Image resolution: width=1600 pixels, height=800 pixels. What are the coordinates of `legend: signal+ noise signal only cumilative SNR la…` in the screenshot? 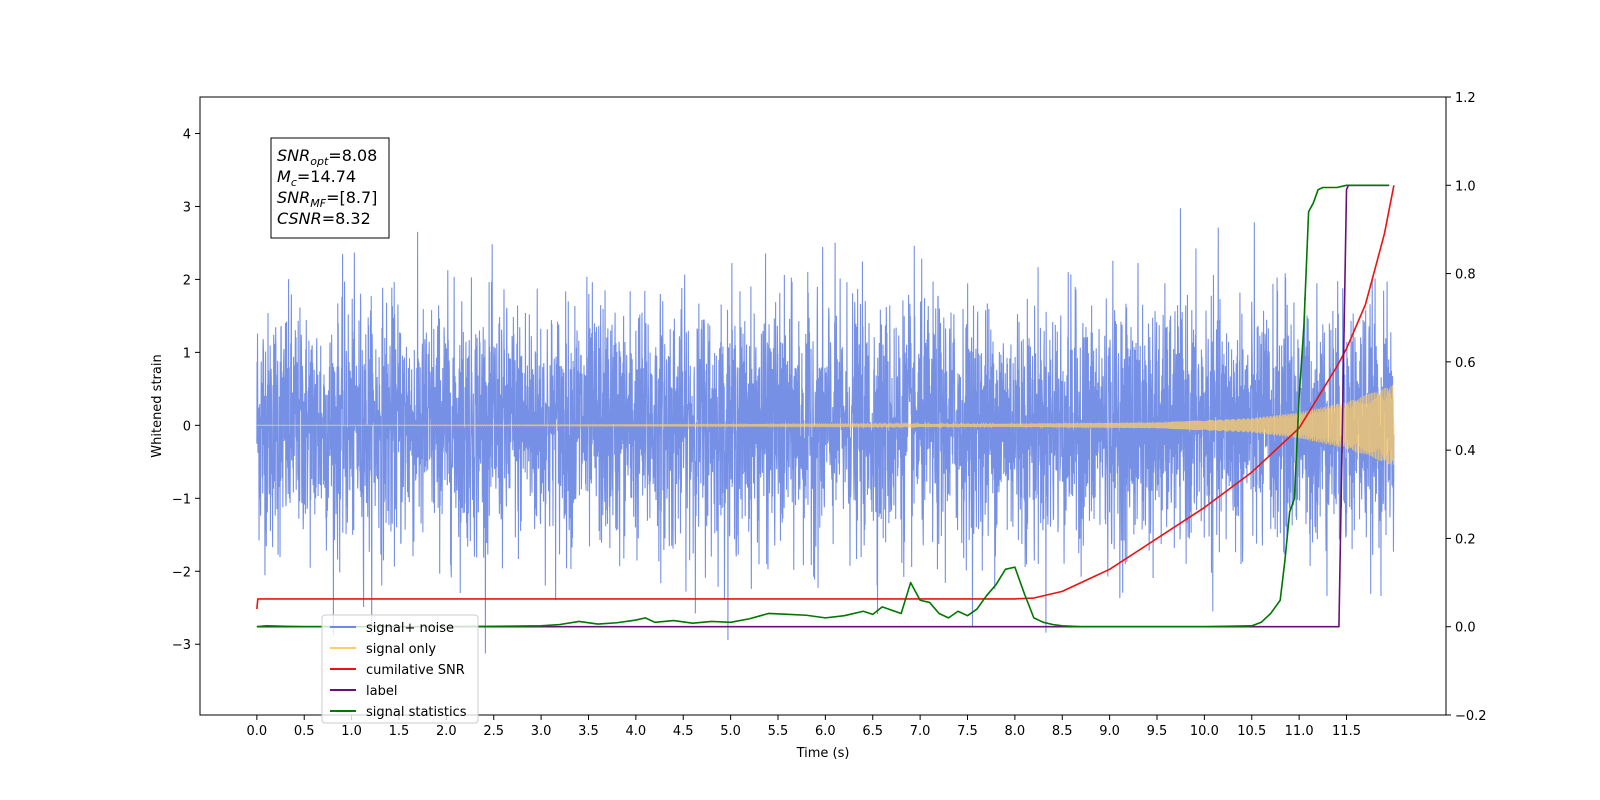 It's located at (400, 669).